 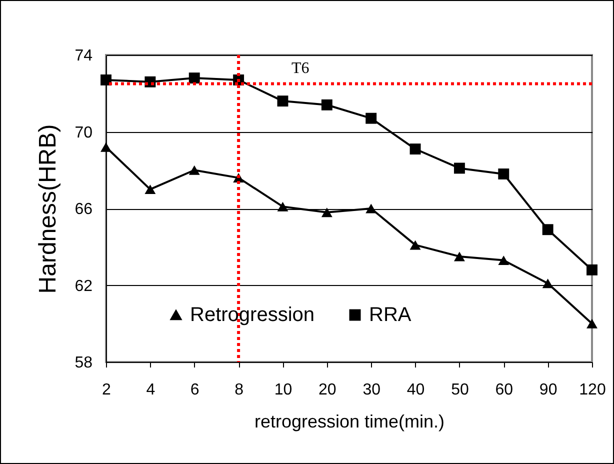 What do you see at coordinates (592, 390) in the screenshot?
I see `x-tick-label: 120` at bounding box center [592, 390].